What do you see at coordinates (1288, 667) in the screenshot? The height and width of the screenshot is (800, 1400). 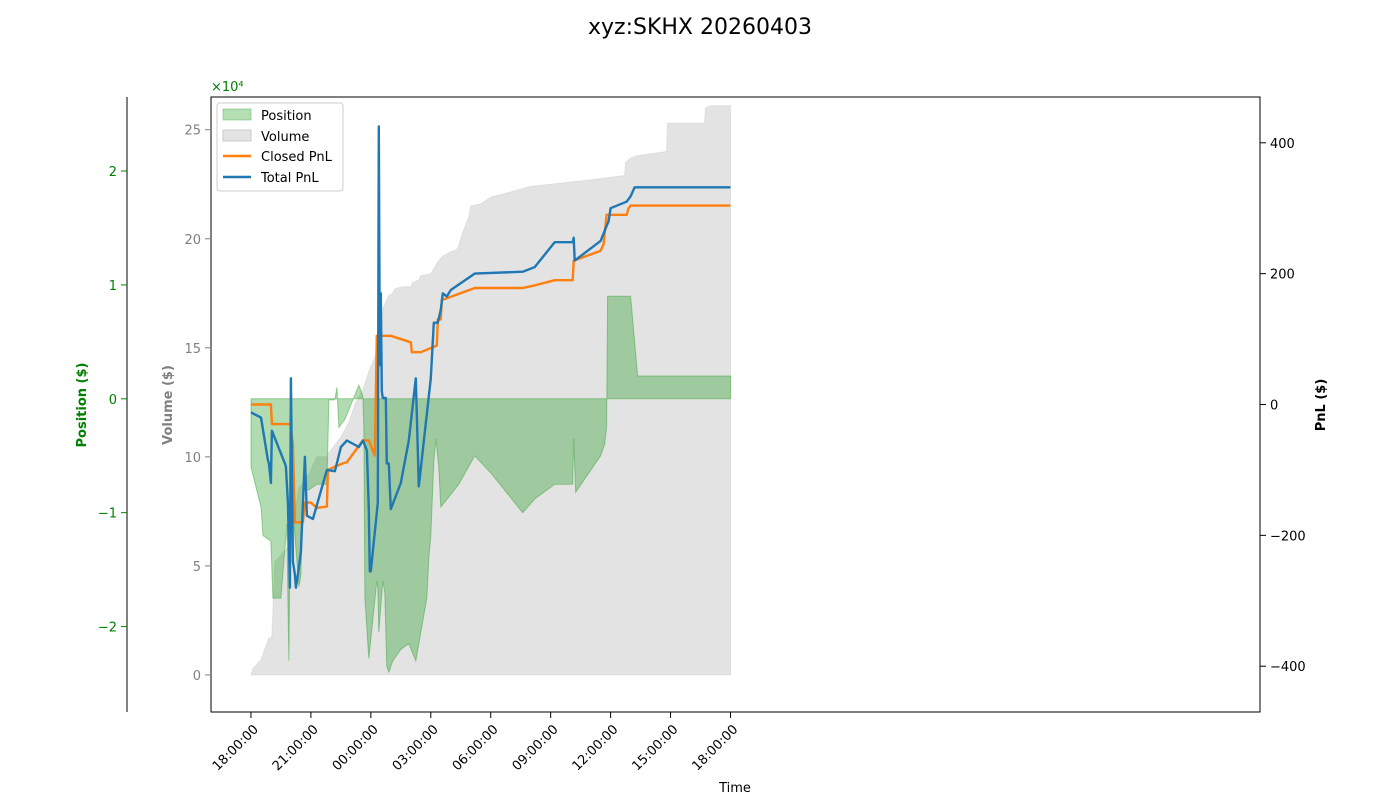 I see `pnl-tick-label: −400` at bounding box center [1288, 667].